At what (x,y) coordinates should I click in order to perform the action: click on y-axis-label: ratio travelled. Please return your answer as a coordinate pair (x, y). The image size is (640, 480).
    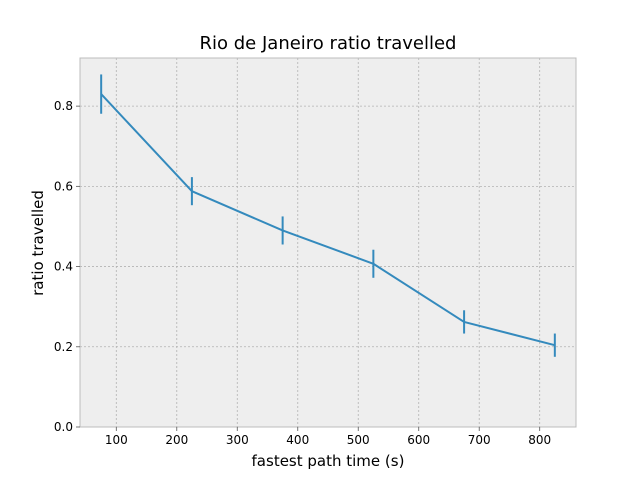
    Looking at the image, I should click on (38, 243).